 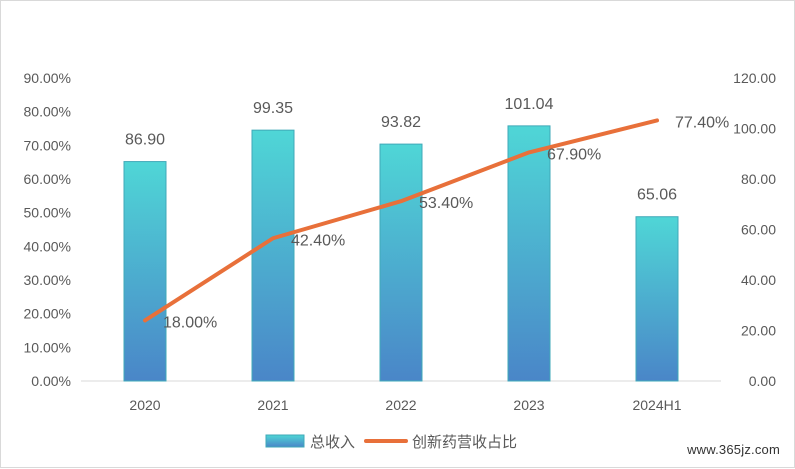 I want to click on bar-value-label: 86.90, so click(x=145, y=140).